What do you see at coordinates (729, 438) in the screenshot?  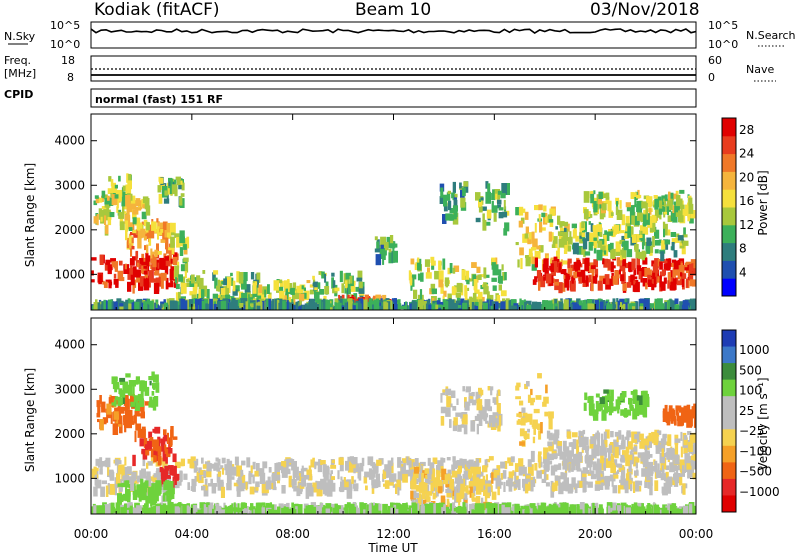 I see `velocity-colorbar-swatch` at bounding box center [729, 438].